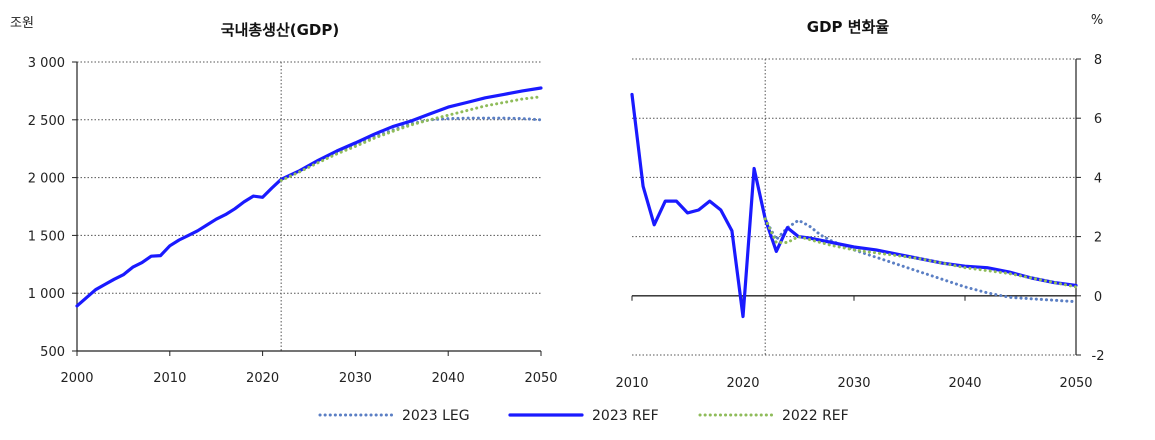  I want to click on legend-label-2022-ref: 2022 REF, so click(815, 416).